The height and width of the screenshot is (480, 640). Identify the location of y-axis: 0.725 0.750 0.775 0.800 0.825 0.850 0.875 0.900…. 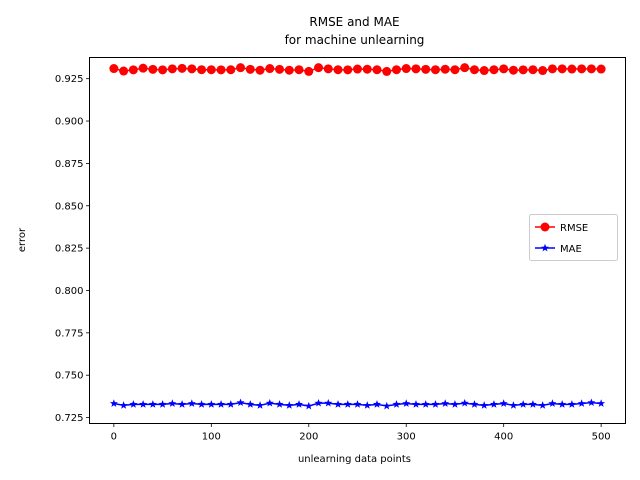
(72, 249).